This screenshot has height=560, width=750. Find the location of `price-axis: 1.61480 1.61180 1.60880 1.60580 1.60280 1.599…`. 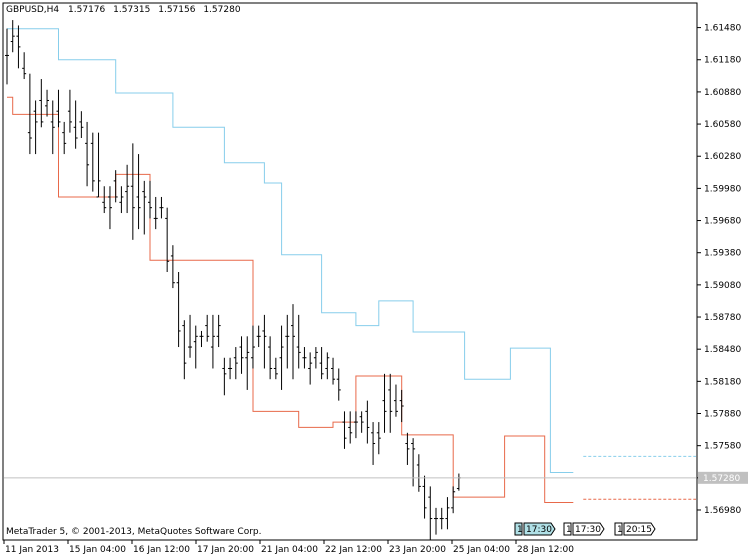

price-axis: 1.61480 1.61180 1.60880 1.60580 1.60280 1.599… is located at coordinates (722, 270).